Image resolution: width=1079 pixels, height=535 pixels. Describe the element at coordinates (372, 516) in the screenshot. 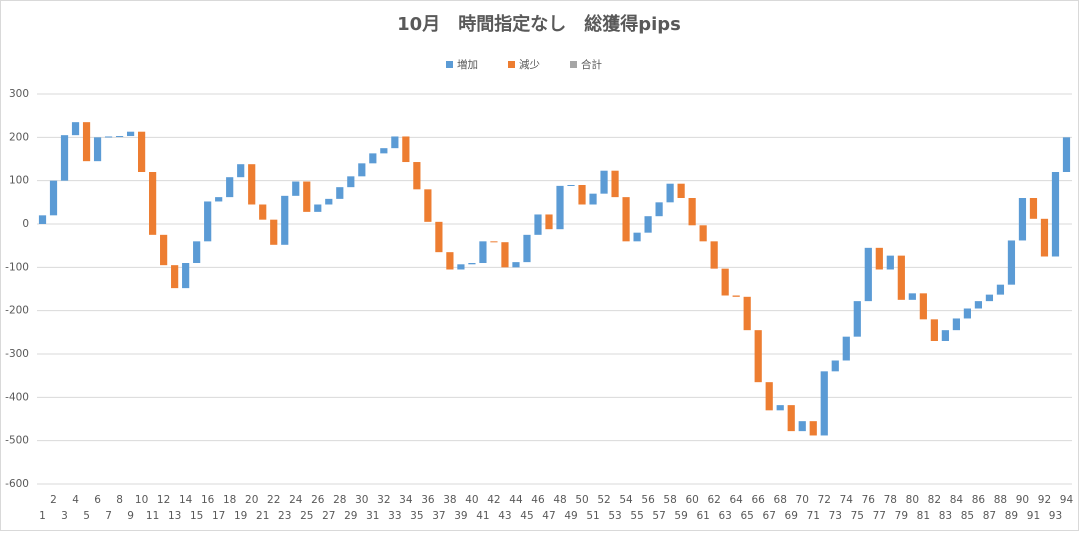

I see `x-tick-label: 31` at that location.